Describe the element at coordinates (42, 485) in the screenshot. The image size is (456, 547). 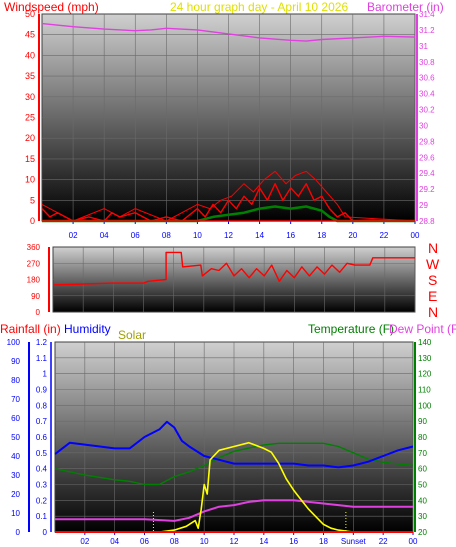
I see `rainfall-y-tick-label: 0.3` at that location.